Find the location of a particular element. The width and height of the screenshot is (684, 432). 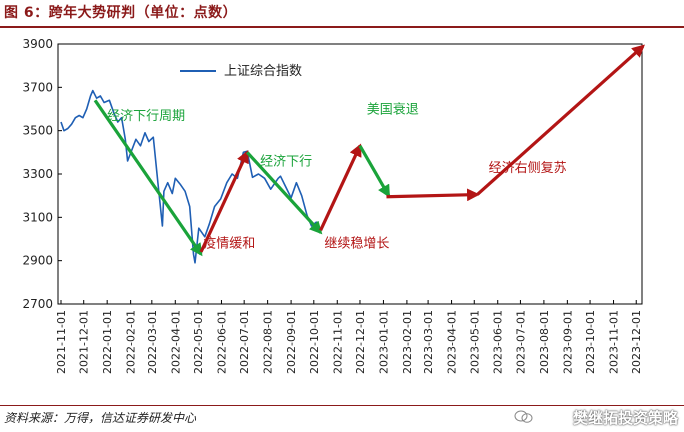

wechat-icon is located at coordinates (523, 416).